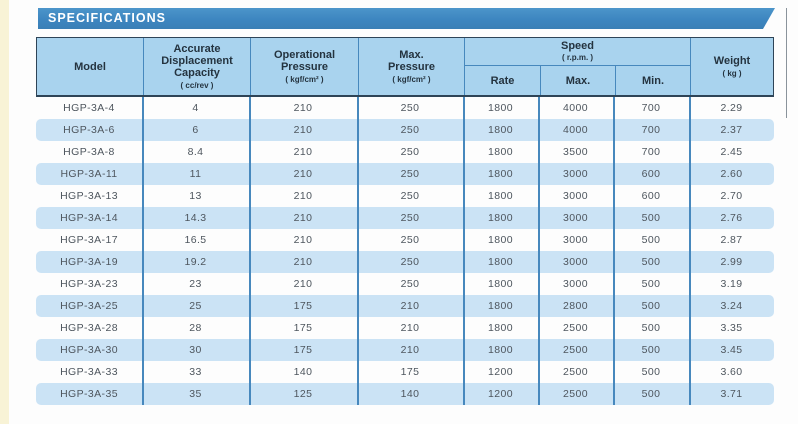 The image size is (798, 424). Describe the element at coordinates (575, 306) in the screenshot. I see `cell-max: 2800` at that location.